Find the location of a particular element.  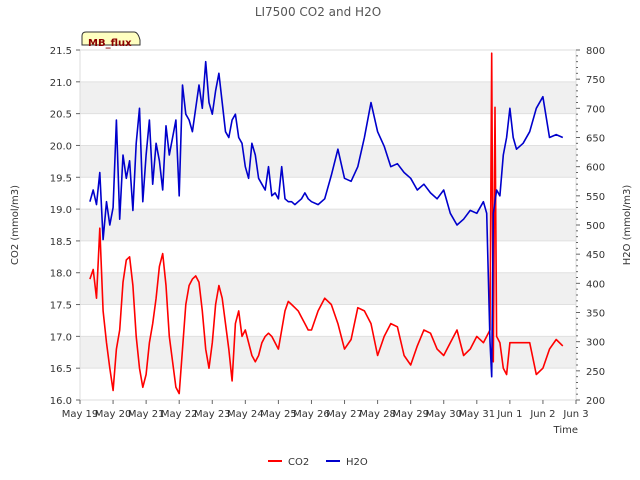

right-tick-label: 600 is located at coordinates (595, 168).